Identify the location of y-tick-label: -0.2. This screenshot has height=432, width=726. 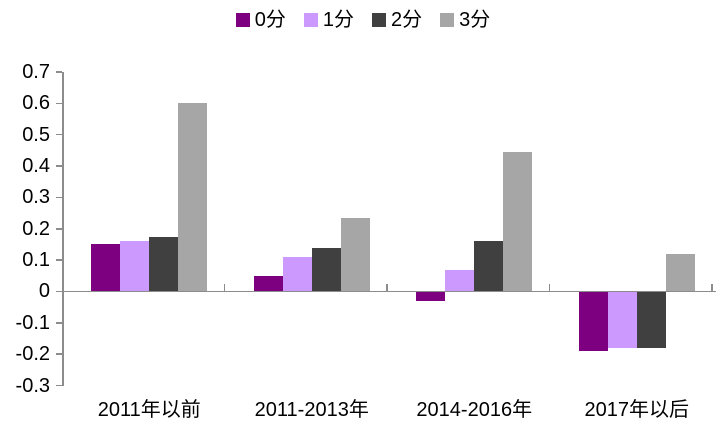
(32, 354).